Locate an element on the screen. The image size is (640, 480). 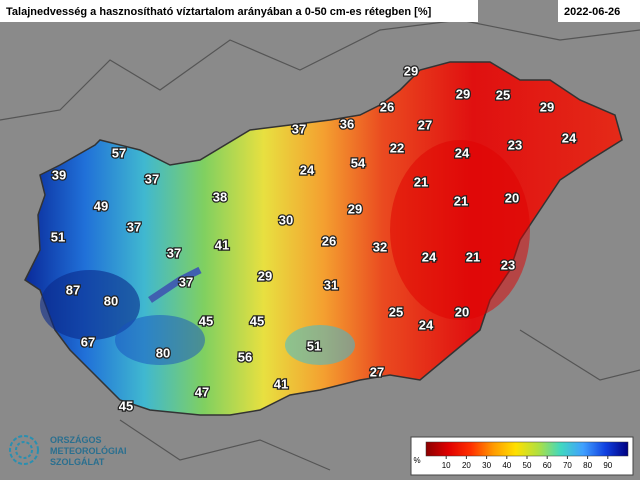
legend-unit: % is located at coordinates (416, 460).